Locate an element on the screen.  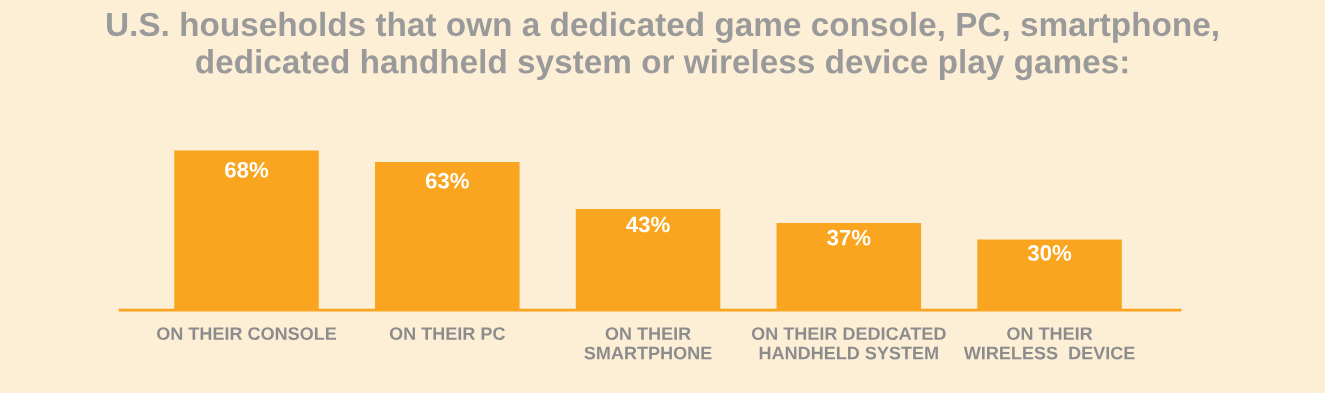
chart-title: U.S. households that own a dedicated game console, PC, smartphone, dedicated handheld system or wireless device play games: is located at coordinates (662, 46).